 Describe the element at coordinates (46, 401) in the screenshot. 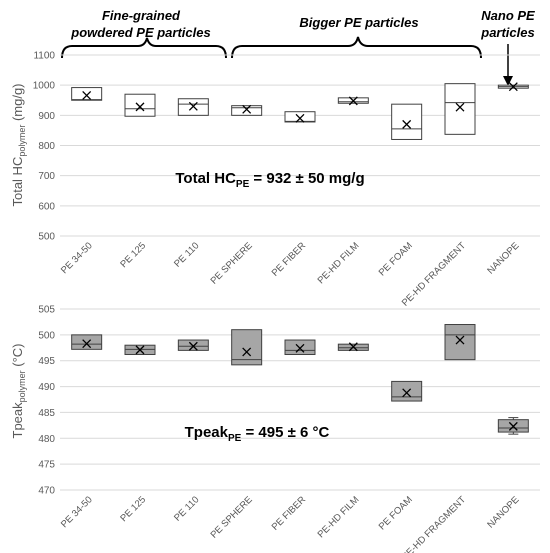

I see `y-ticks-tpeak: 470 475 480 485 490 495 500 505` at that location.